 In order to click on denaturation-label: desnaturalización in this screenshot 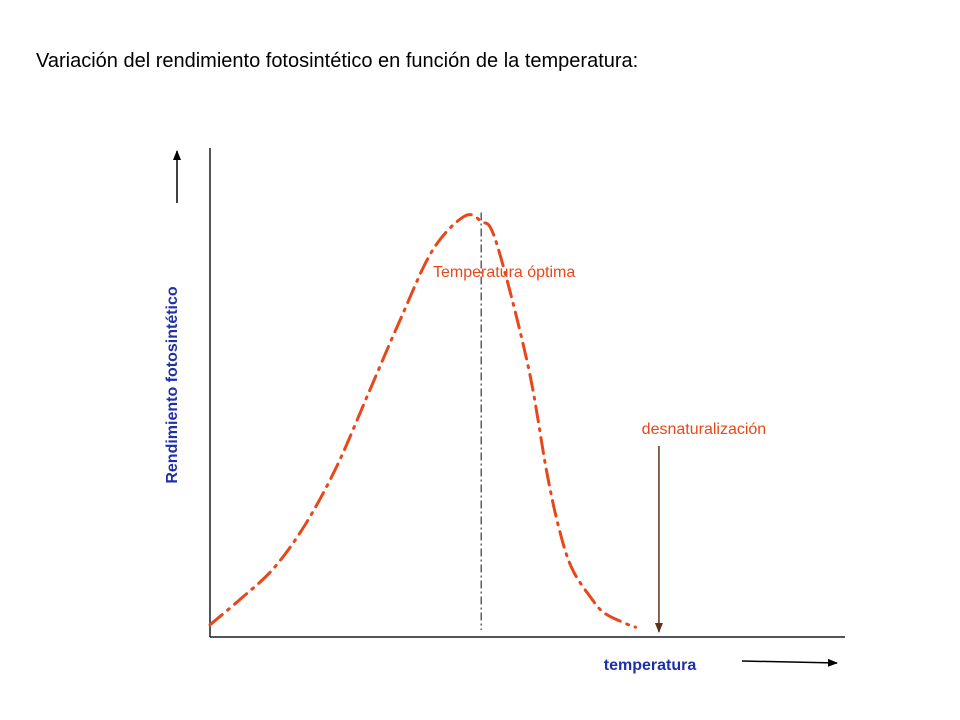, I will do `click(704, 429)`.